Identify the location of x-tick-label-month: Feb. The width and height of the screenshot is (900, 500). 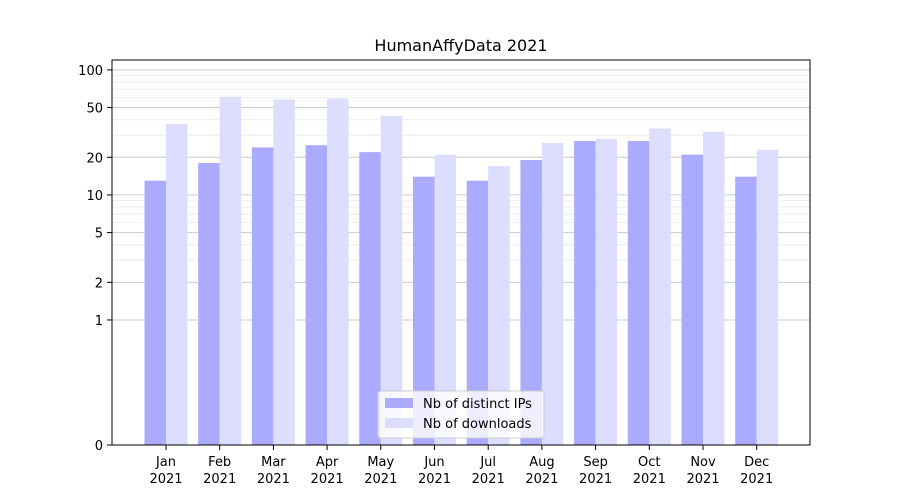
(219, 462).